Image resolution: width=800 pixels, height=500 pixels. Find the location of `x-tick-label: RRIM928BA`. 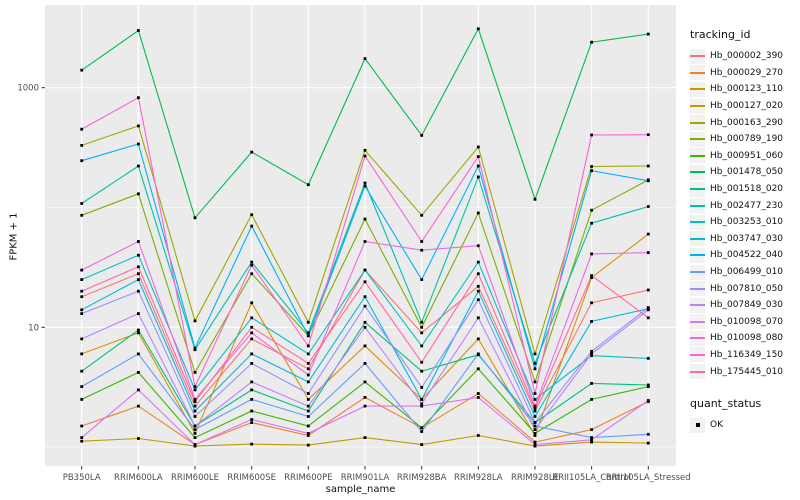

x-tick-label: RRIM928BA is located at coordinates (422, 478).